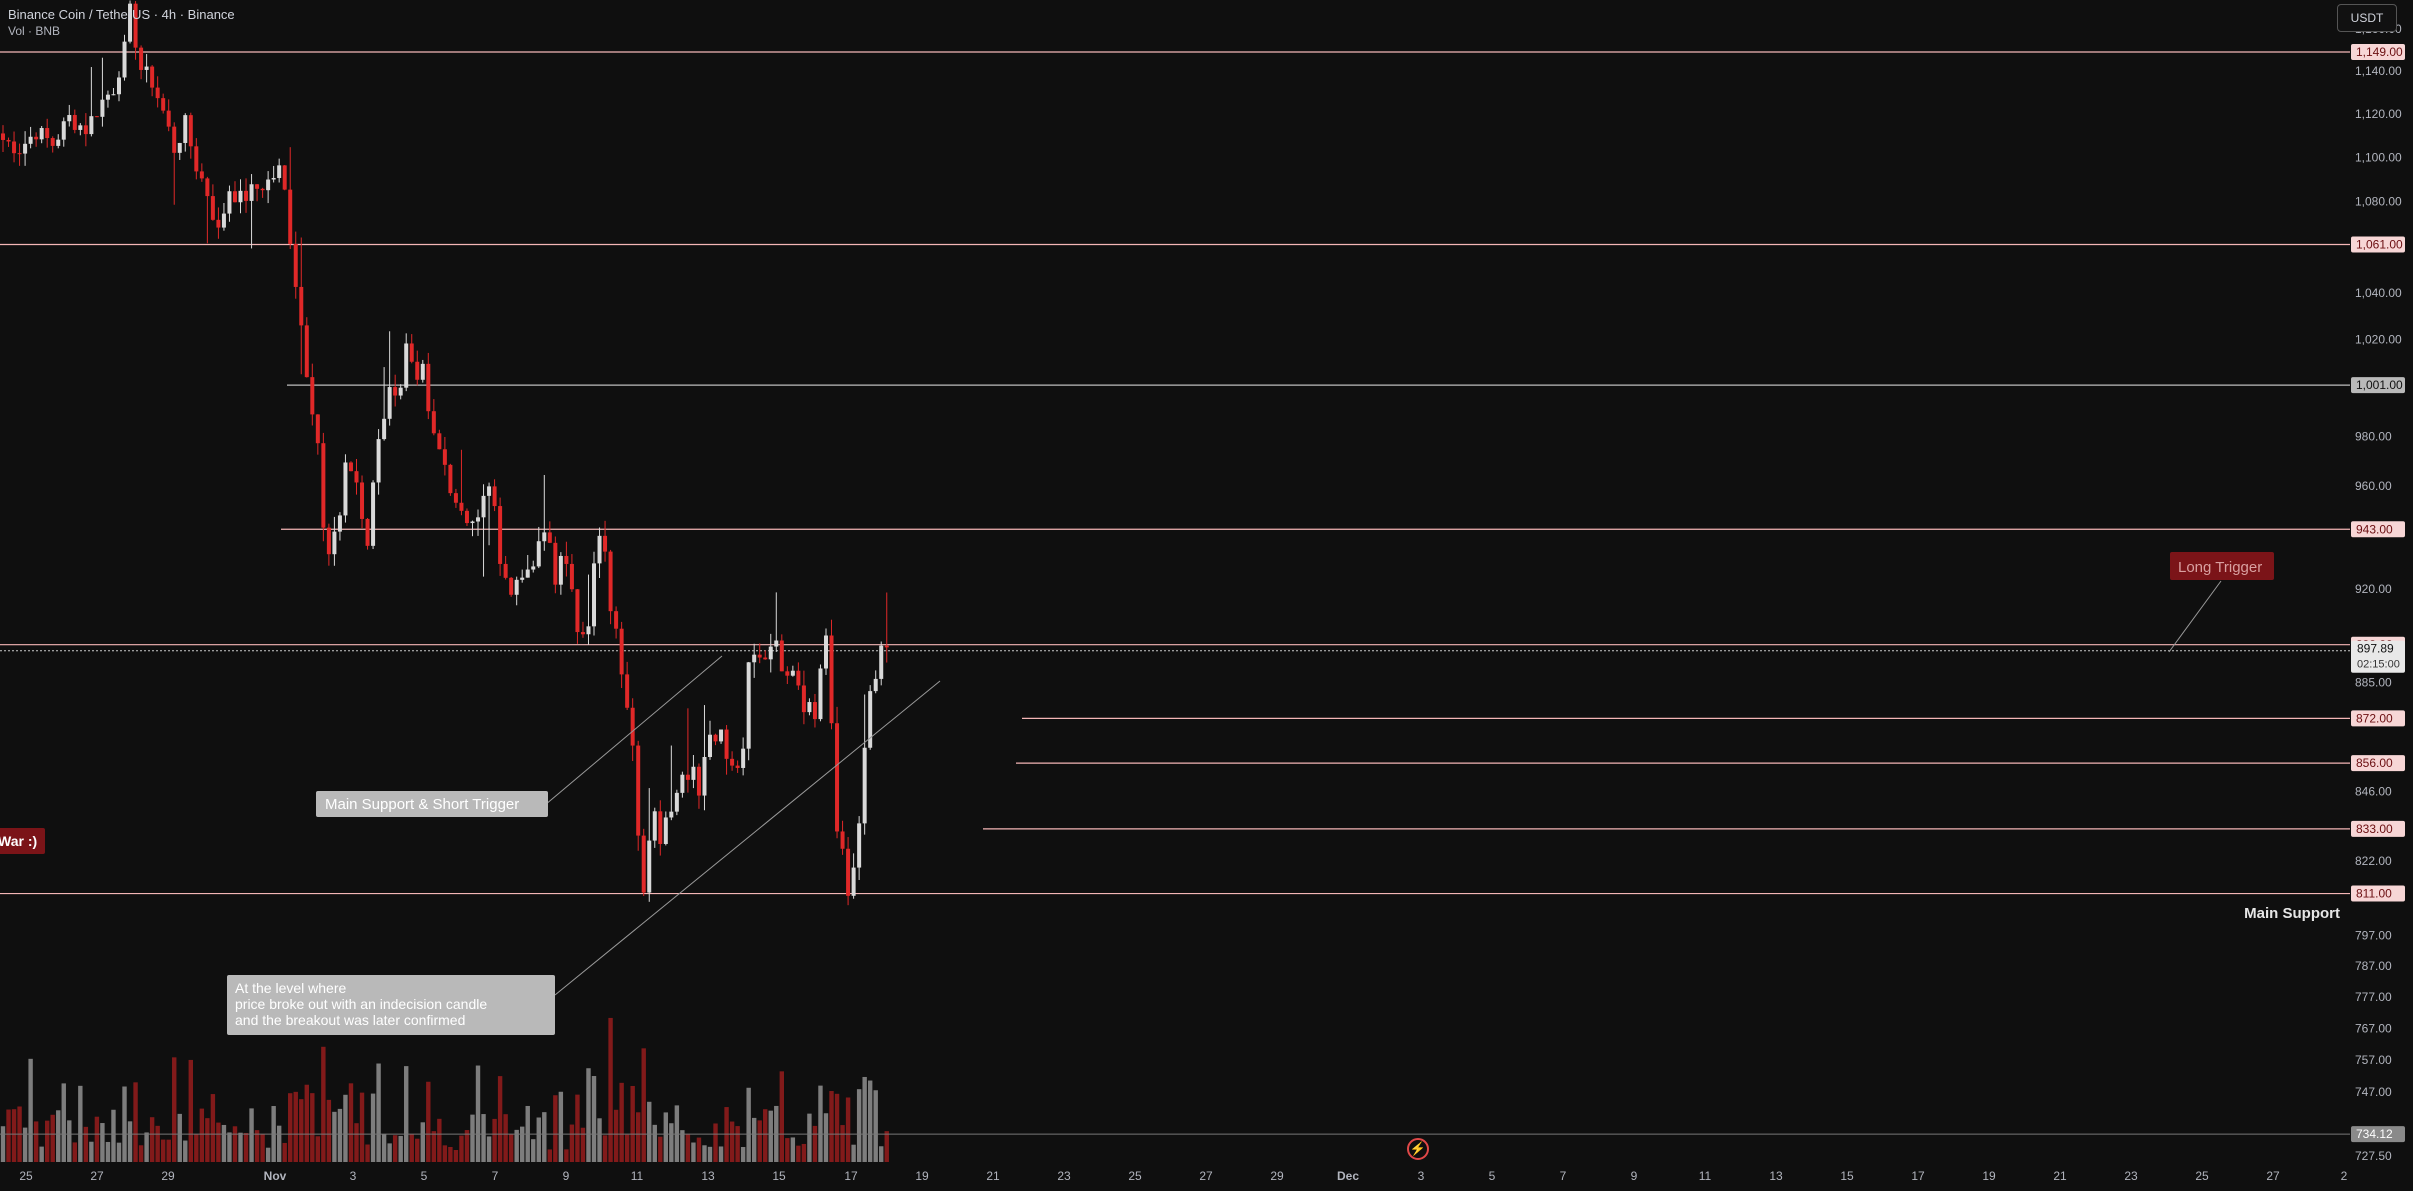 This screenshot has height=1191, width=2413. Describe the element at coordinates (566, 1176) in the screenshot. I see `x-tick-label: 9` at that location.